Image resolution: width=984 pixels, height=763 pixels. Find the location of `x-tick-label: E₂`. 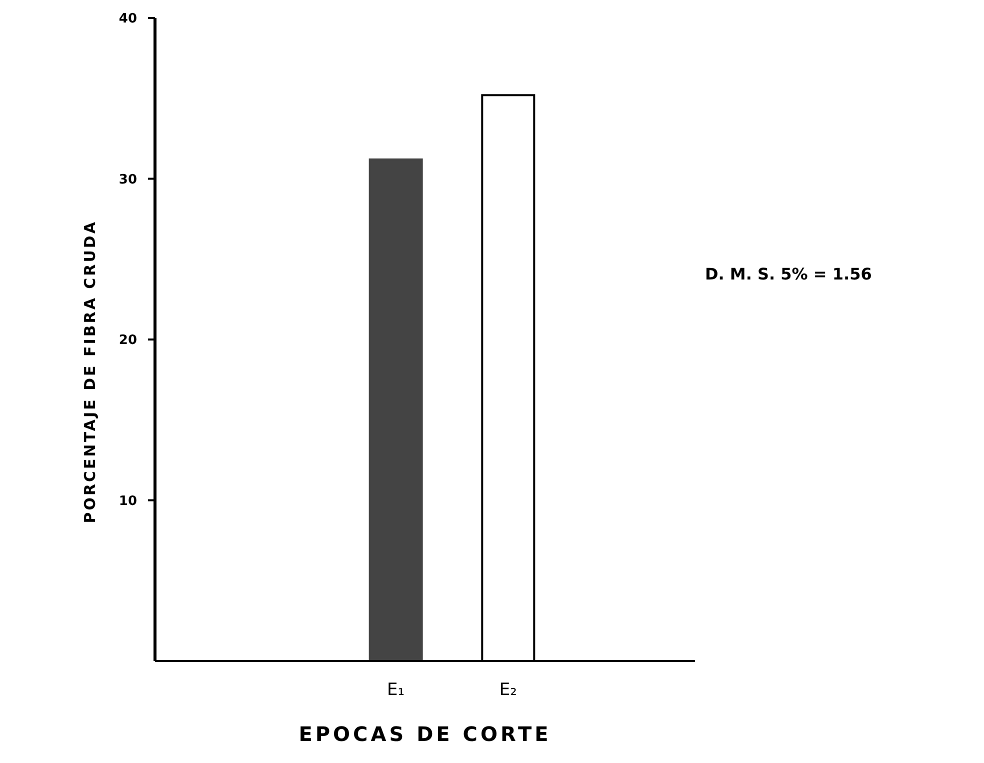

x-tick-label: E₂ is located at coordinates (508, 690).